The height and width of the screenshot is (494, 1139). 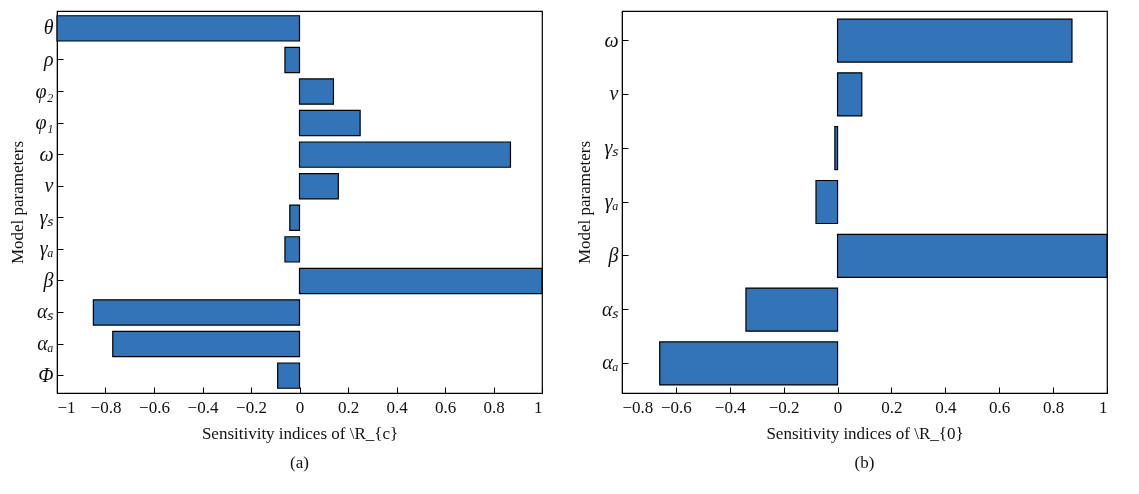 I want to click on text: (a), so click(x=299, y=462).